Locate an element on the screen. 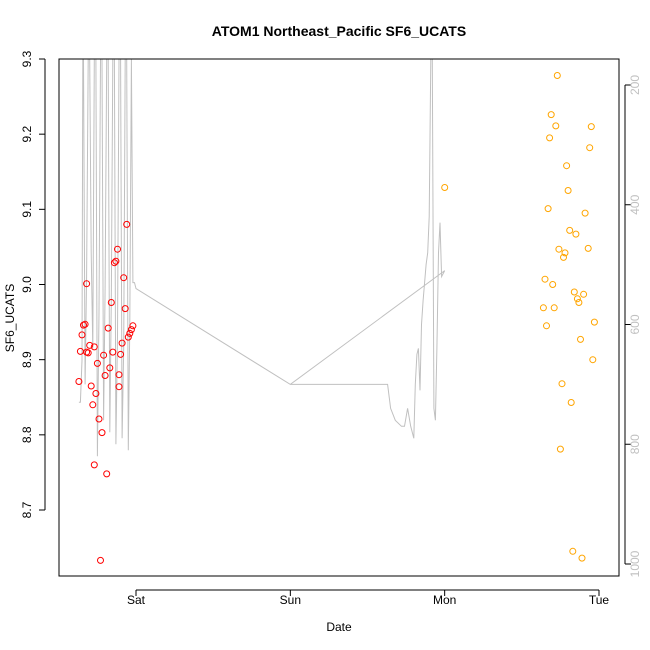 The height and width of the screenshot is (650, 650). y-tick-label: 8.8 is located at coordinates (27, 434).